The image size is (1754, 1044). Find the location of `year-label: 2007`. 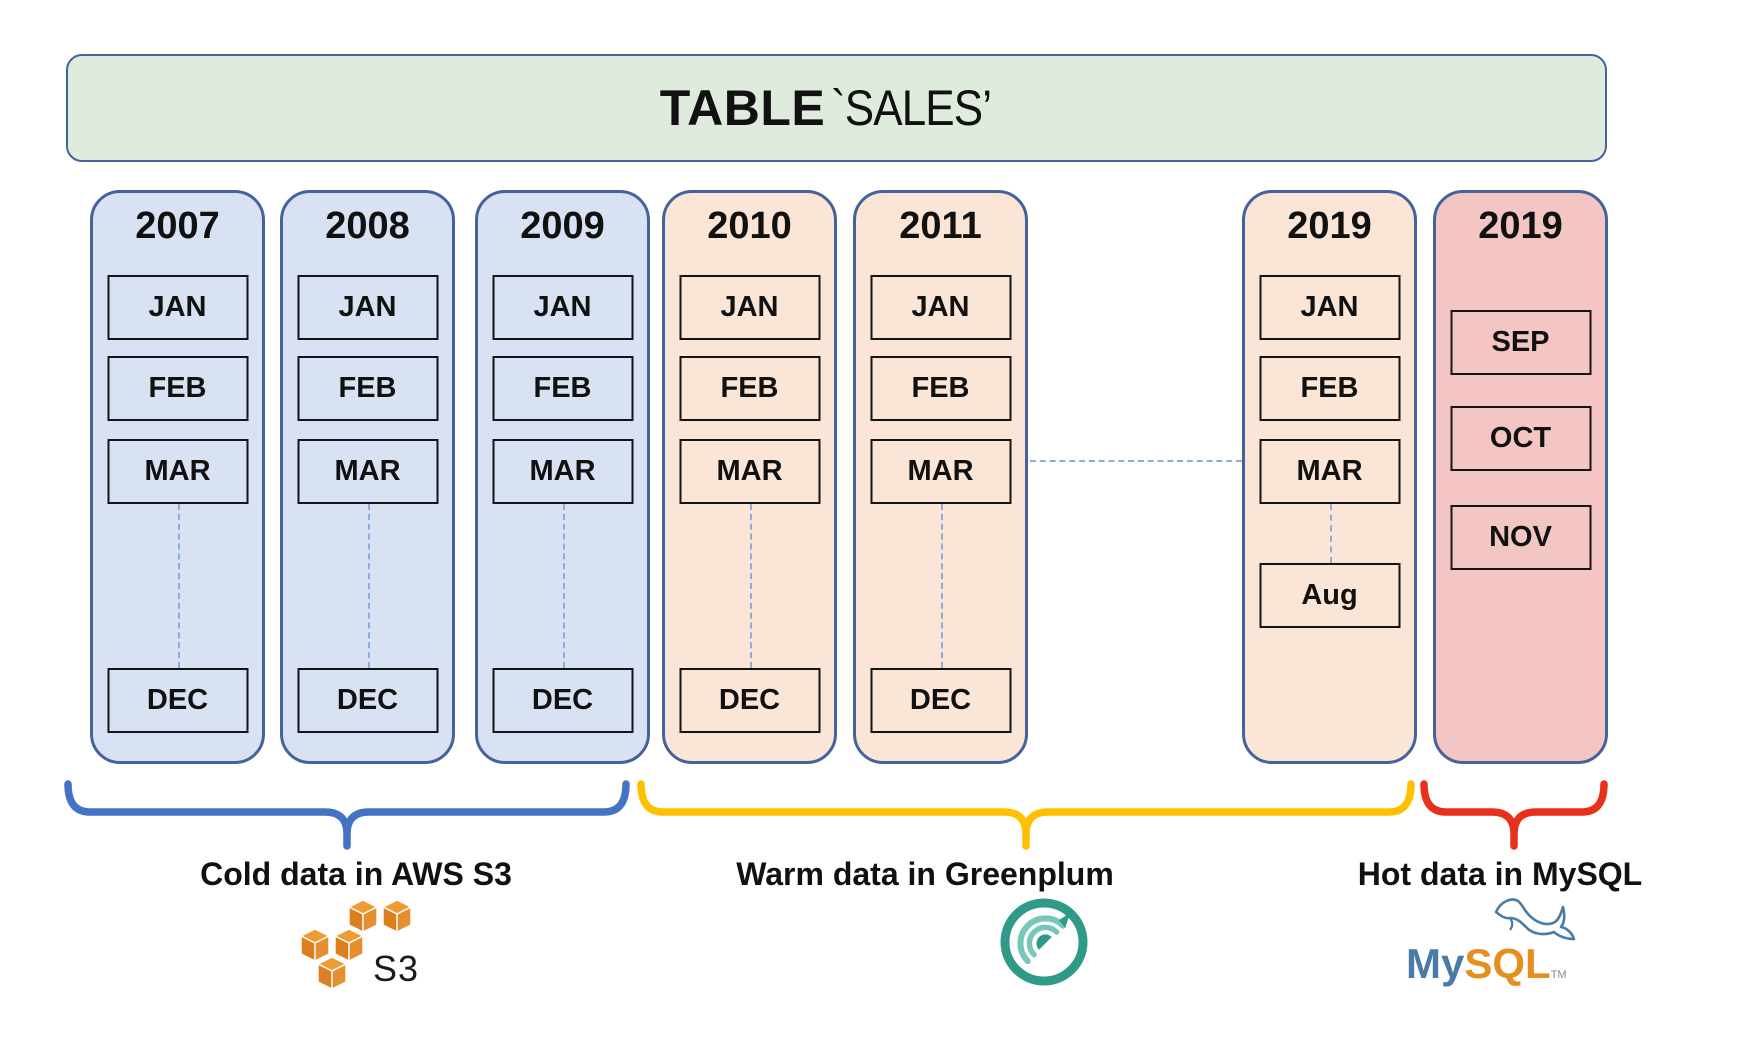

year-label: 2007 is located at coordinates (177, 226).